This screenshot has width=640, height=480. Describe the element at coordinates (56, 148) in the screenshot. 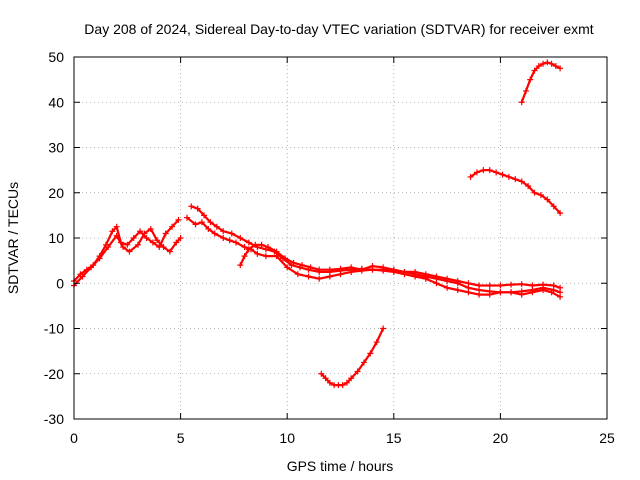

I see `y-tick-label: 30` at that location.